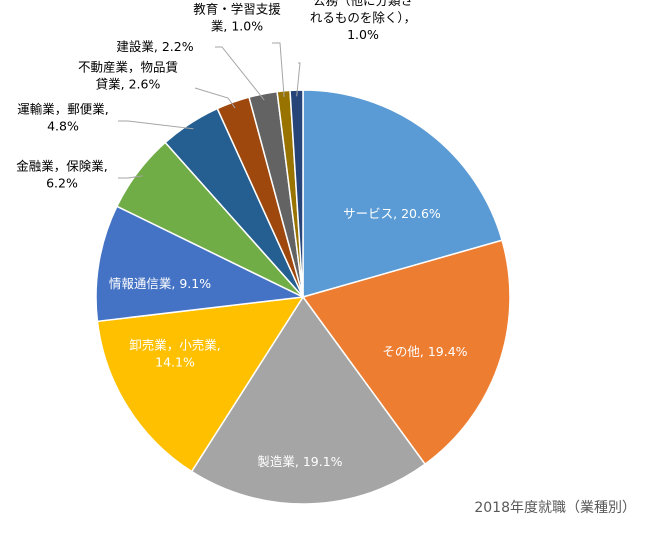 The image size is (654, 533). What do you see at coordinates (278, 70) in the screenshot?
I see `leader-line-education` at bounding box center [278, 70].